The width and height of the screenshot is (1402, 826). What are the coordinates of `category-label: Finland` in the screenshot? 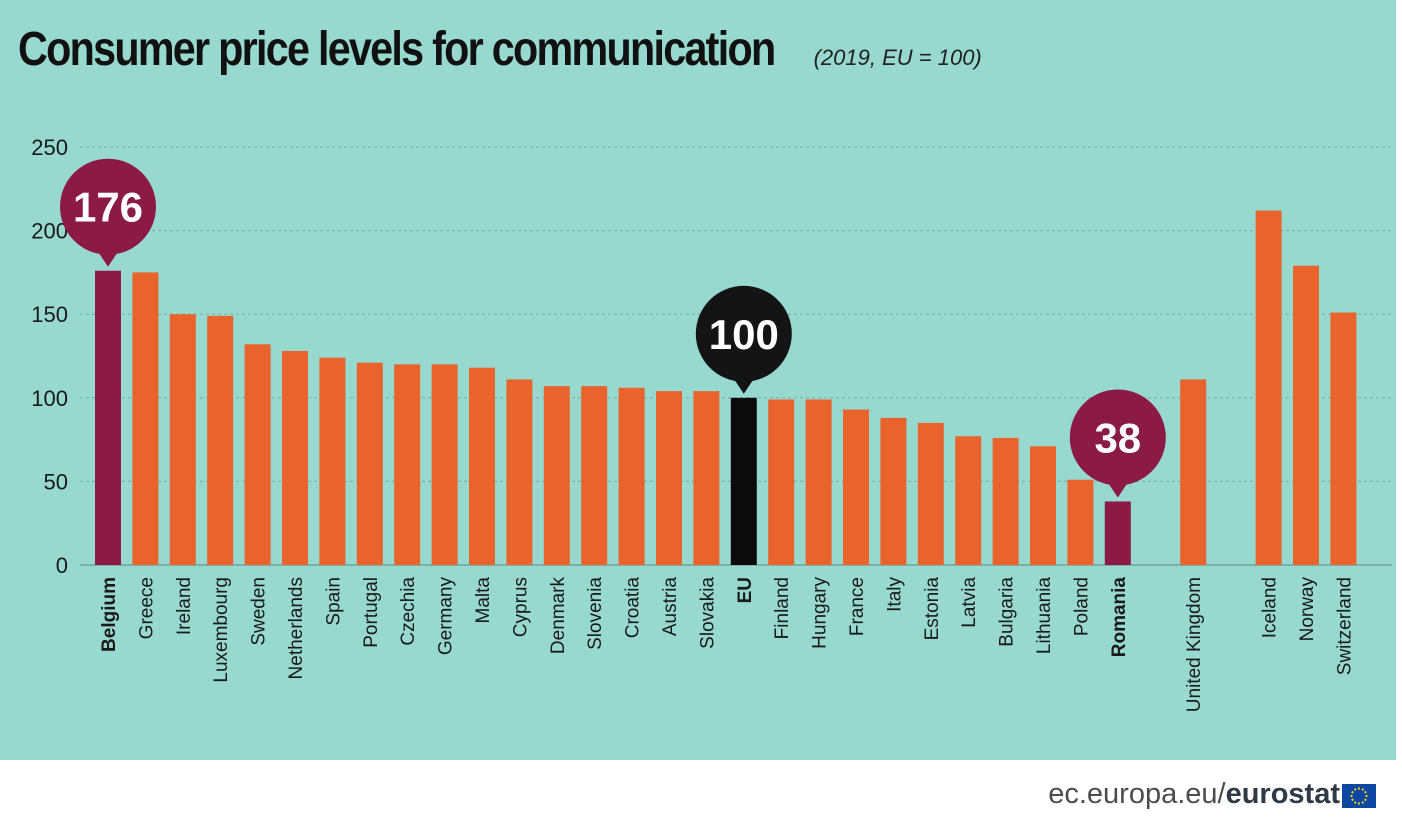 It's located at (782, 608).